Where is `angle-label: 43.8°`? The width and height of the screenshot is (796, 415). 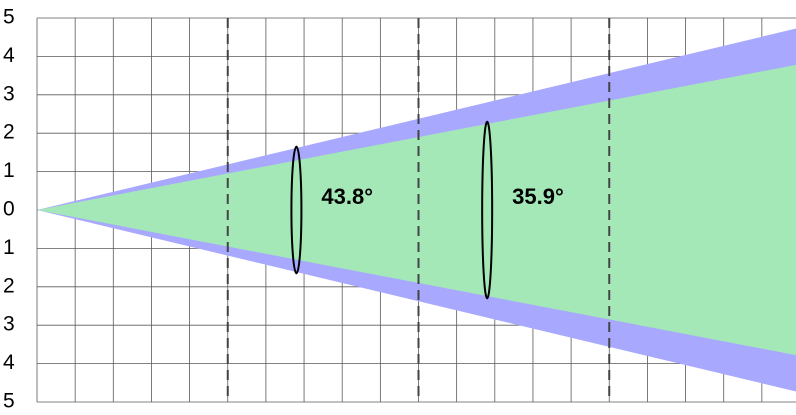 angle-label: 43.8° is located at coordinates (347, 196).